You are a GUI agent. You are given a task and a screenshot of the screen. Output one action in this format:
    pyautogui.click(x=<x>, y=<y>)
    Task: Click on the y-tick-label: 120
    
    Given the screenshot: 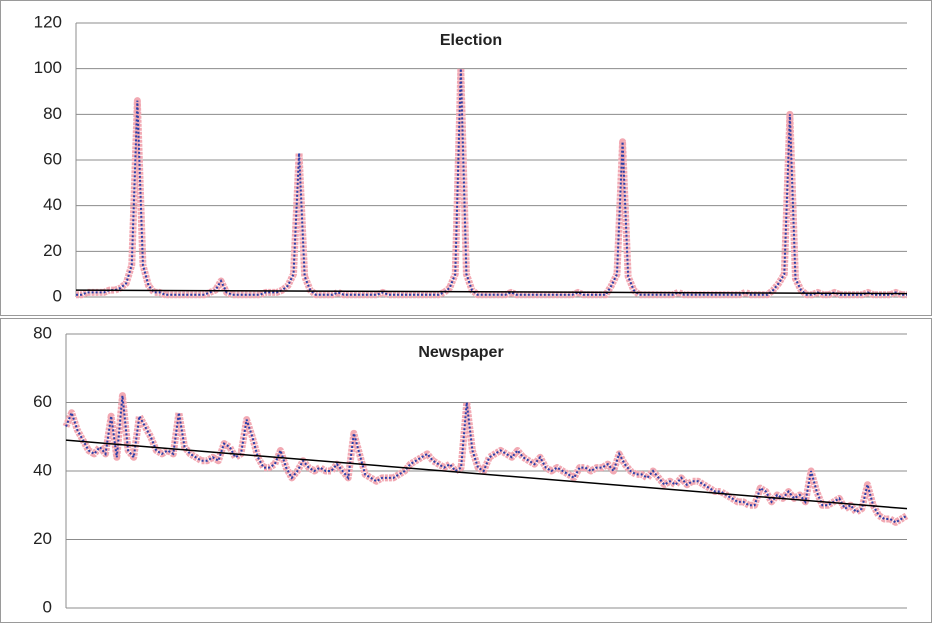 What is the action you would take?
    pyautogui.click(x=48, y=21)
    